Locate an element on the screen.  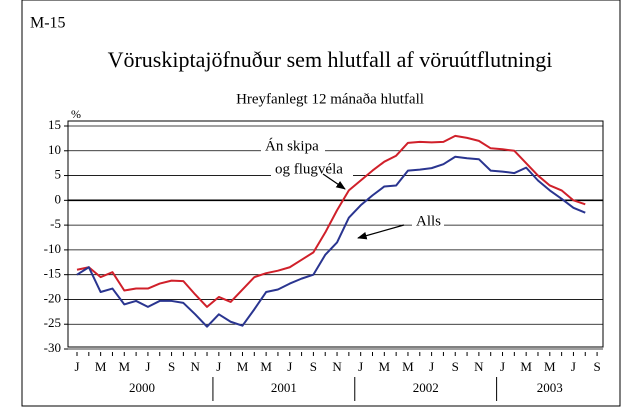
annotation: Án skipa is located at coordinates (292, 145).